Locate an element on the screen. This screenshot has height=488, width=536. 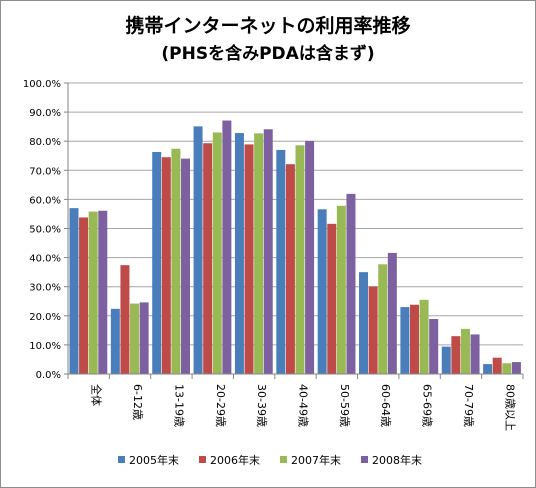
legend-label: 2008年末 is located at coordinates (397, 460).